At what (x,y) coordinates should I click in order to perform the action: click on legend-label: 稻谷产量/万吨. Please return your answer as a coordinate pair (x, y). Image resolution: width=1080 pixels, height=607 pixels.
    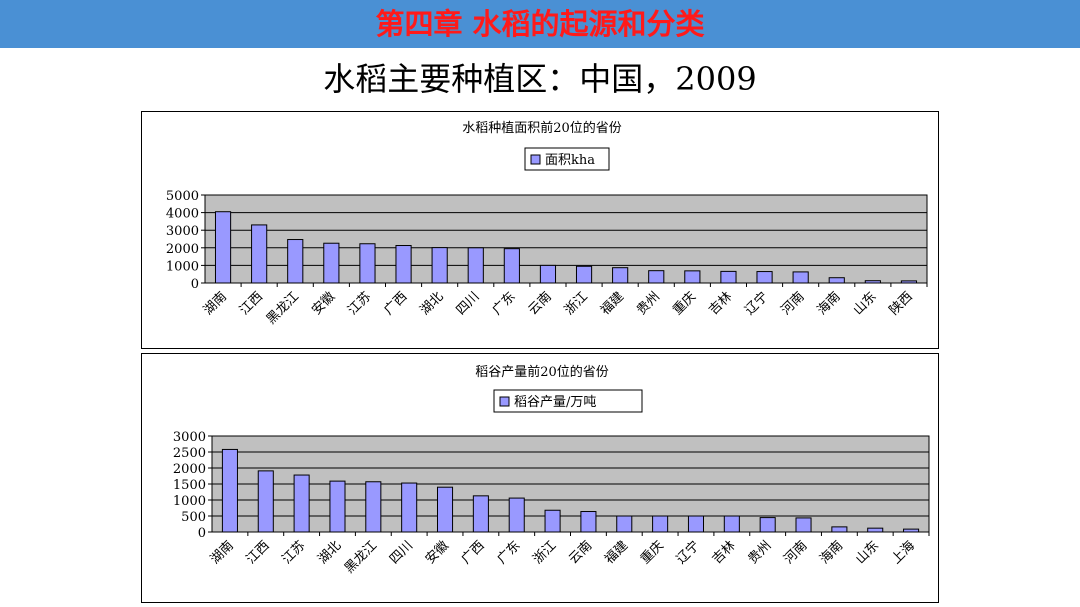
    Looking at the image, I should click on (555, 402).